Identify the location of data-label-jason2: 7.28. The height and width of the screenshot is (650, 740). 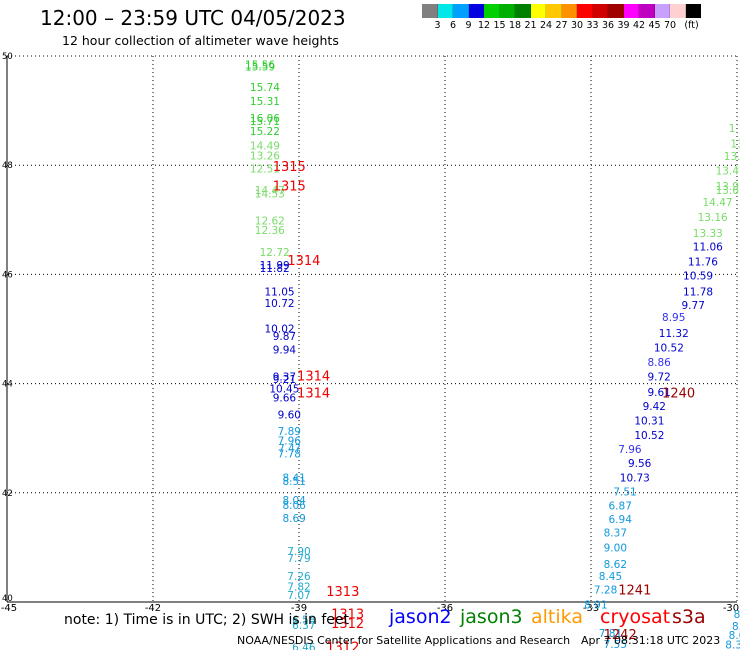
(605, 590).